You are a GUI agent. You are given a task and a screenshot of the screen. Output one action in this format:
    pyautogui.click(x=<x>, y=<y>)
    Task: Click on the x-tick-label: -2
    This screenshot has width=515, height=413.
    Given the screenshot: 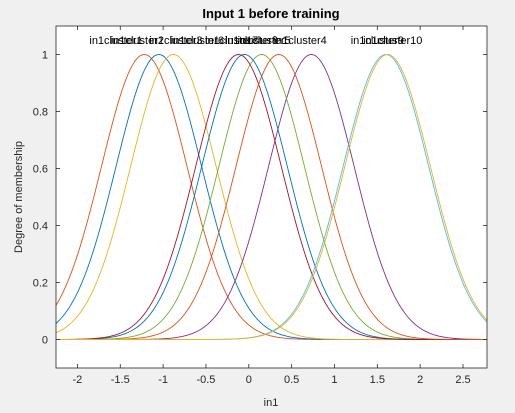 What is the action you would take?
    pyautogui.click(x=78, y=380)
    